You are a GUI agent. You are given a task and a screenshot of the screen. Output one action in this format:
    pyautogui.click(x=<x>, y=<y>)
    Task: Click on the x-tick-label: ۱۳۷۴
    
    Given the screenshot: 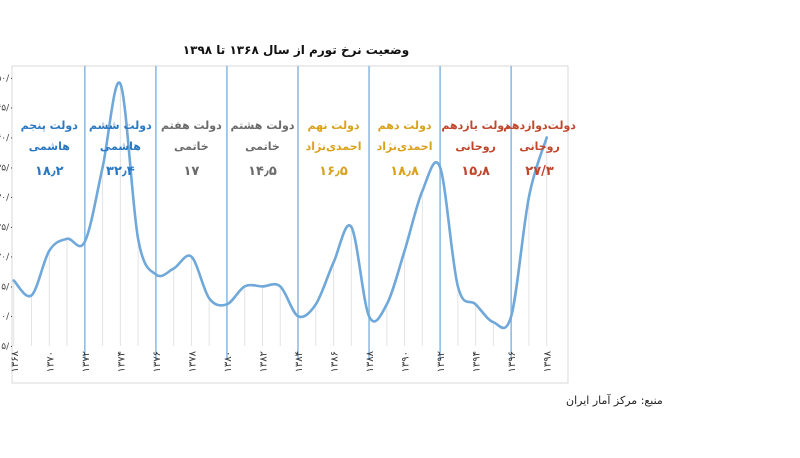 What is the action you would take?
    pyautogui.click(x=121, y=361)
    